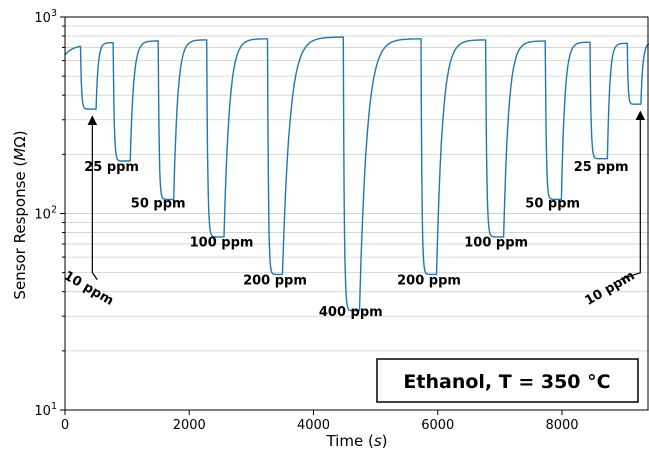  Describe the element at coordinates (20, 154) in the screenshot. I see `y-axis-title-unit: M` at that location.